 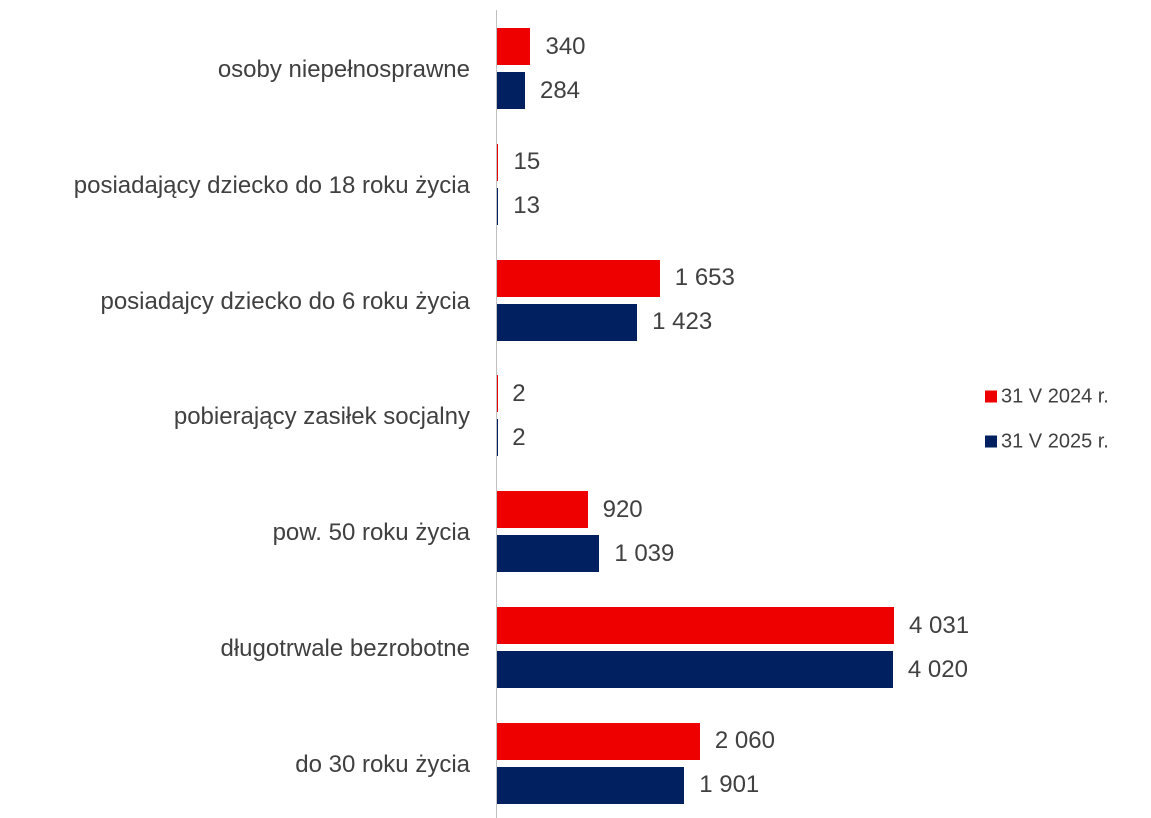 What do you see at coordinates (704, 278) in the screenshot?
I see `value-label: 1 653` at bounding box center [704, 278].